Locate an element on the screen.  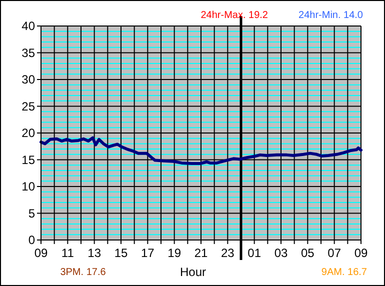
y-tick-label: 10 is located at coordinates (29, 187).